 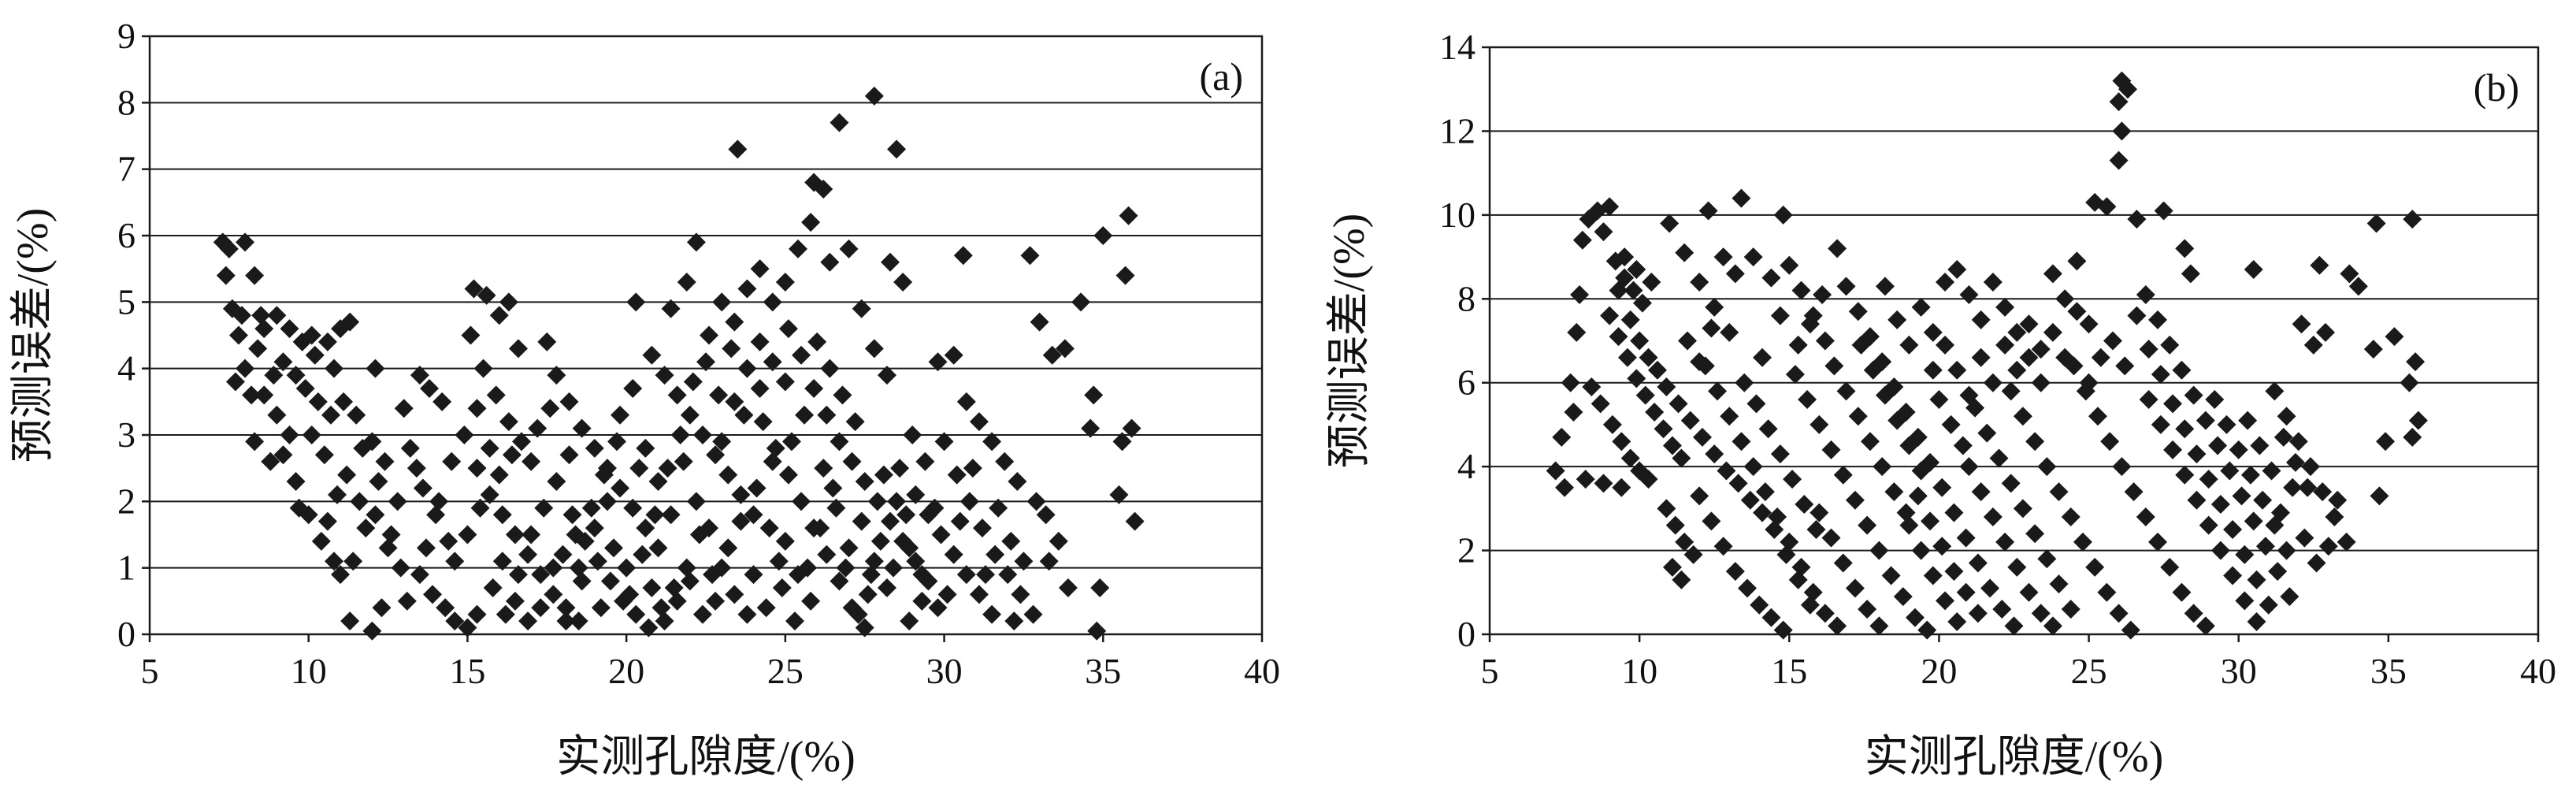 I want to click on x-tick-label: 15, so click(x=467, y=671).